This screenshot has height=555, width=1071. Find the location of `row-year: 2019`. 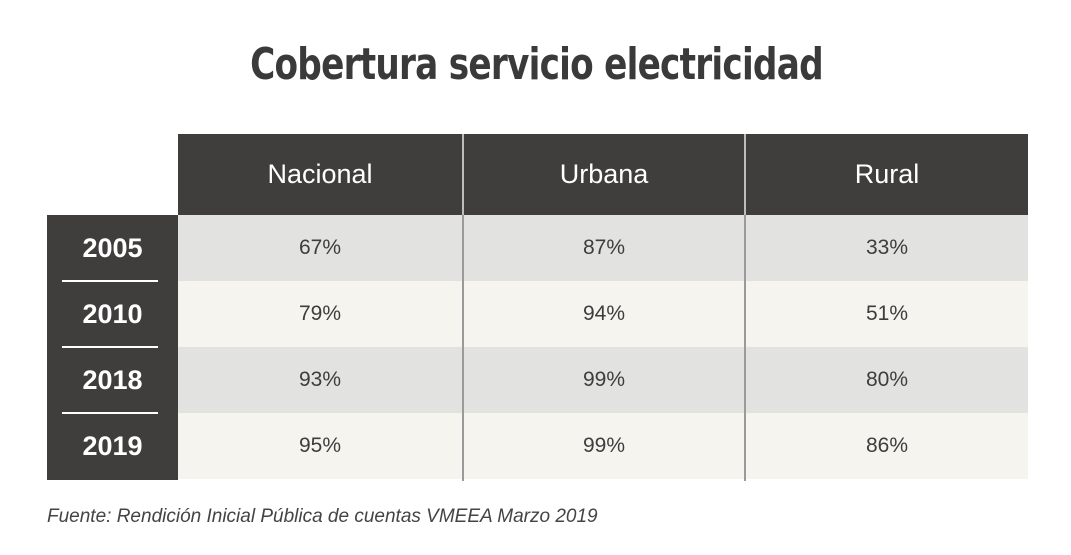

row-year: 2019 is located at coordinates (112, 445).